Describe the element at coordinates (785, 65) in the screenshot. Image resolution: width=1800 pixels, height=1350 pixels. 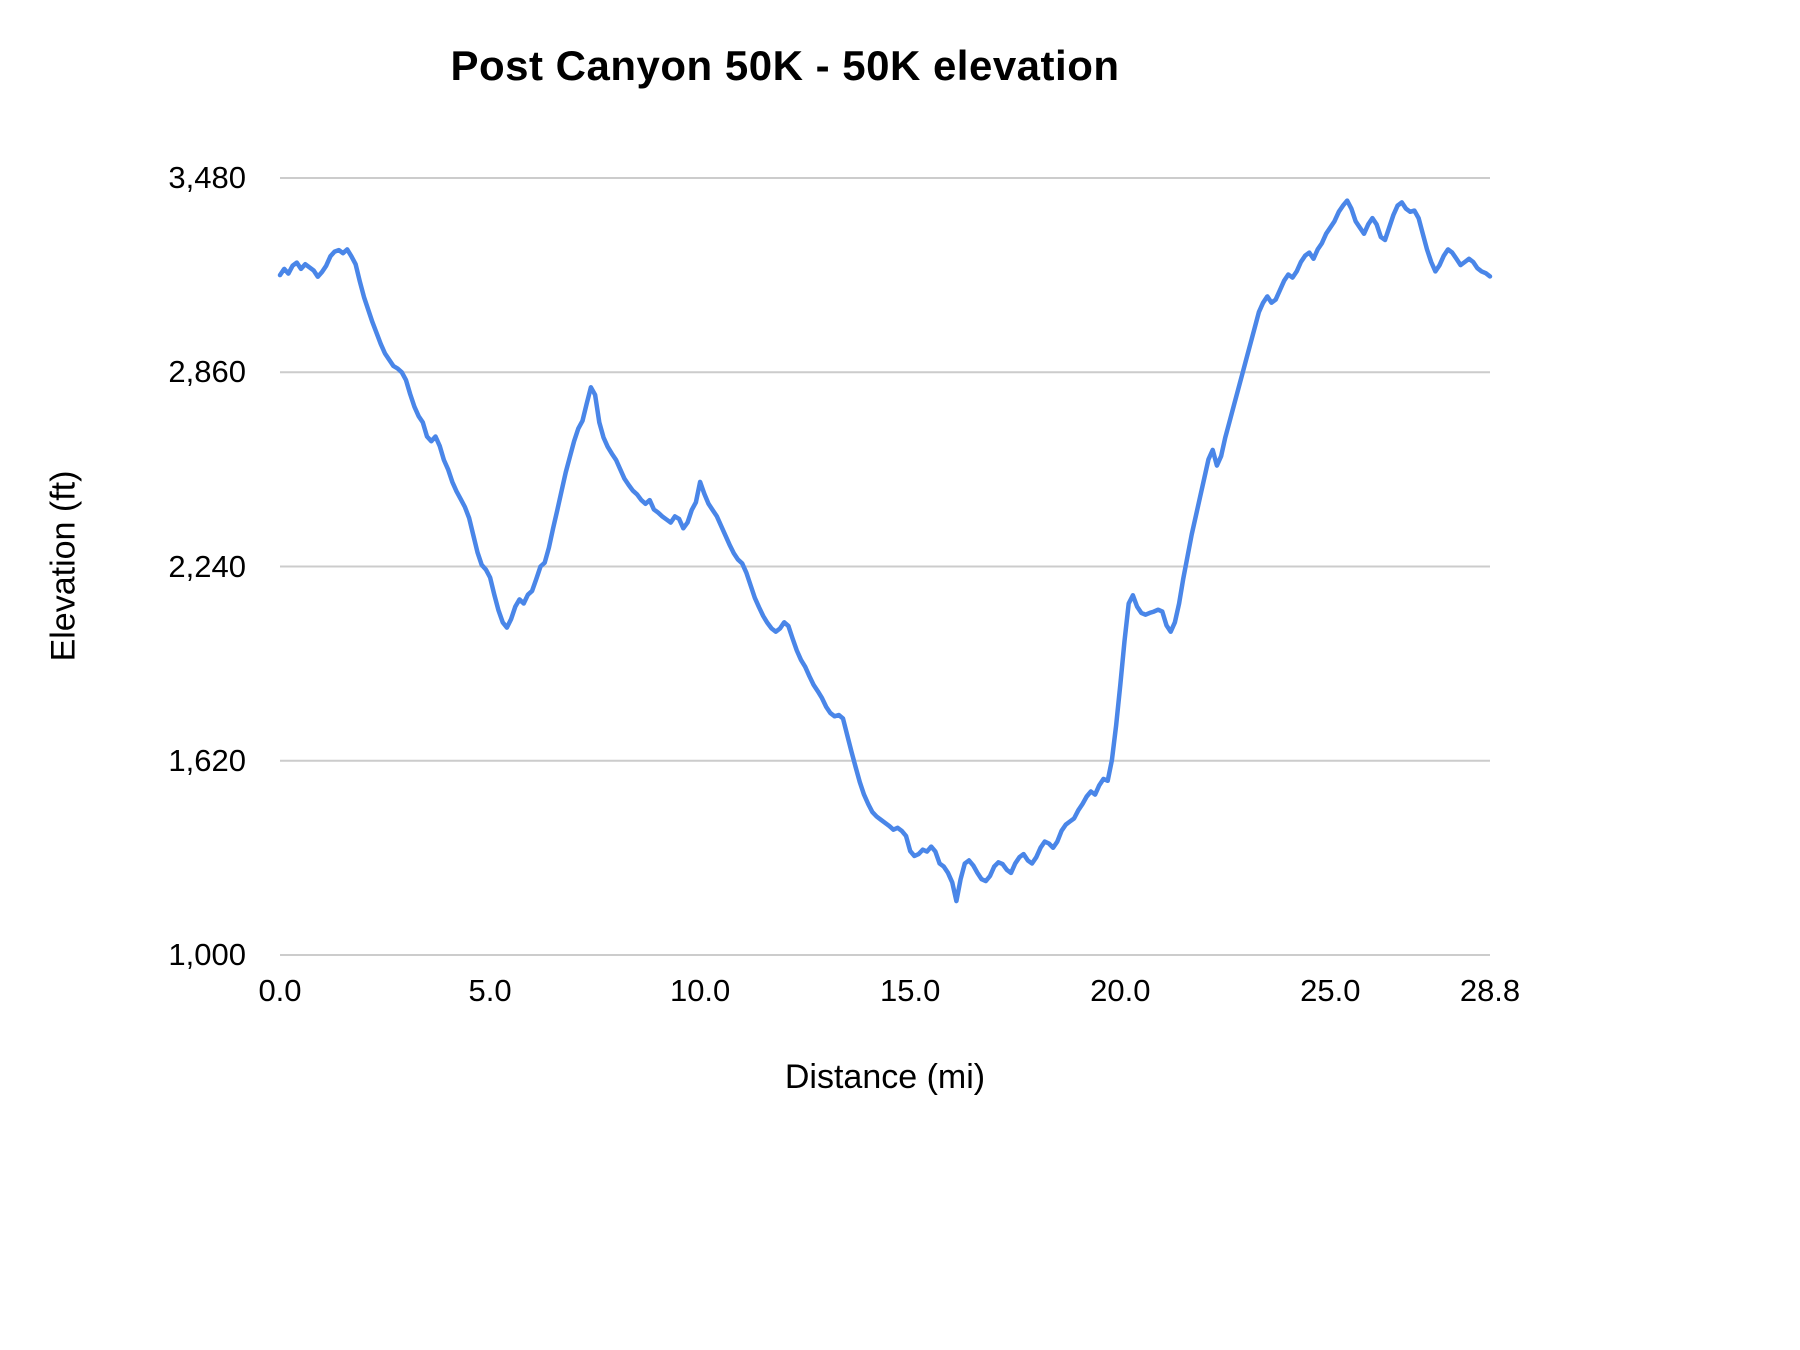
I see `chart-title: Post Canyon 50K - 50K elevation` at that location.